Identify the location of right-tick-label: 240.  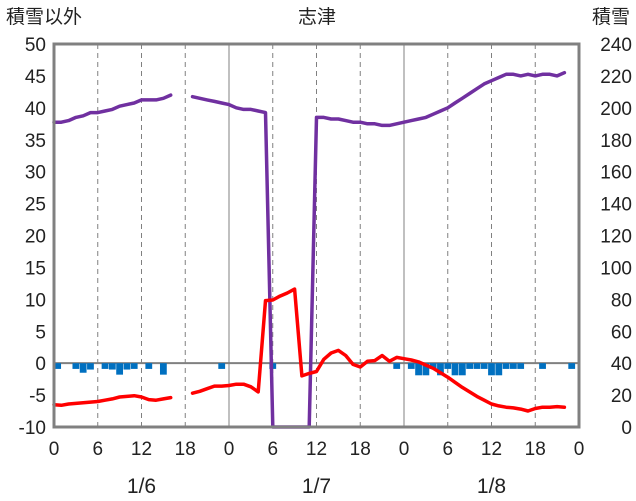
(616, 45).